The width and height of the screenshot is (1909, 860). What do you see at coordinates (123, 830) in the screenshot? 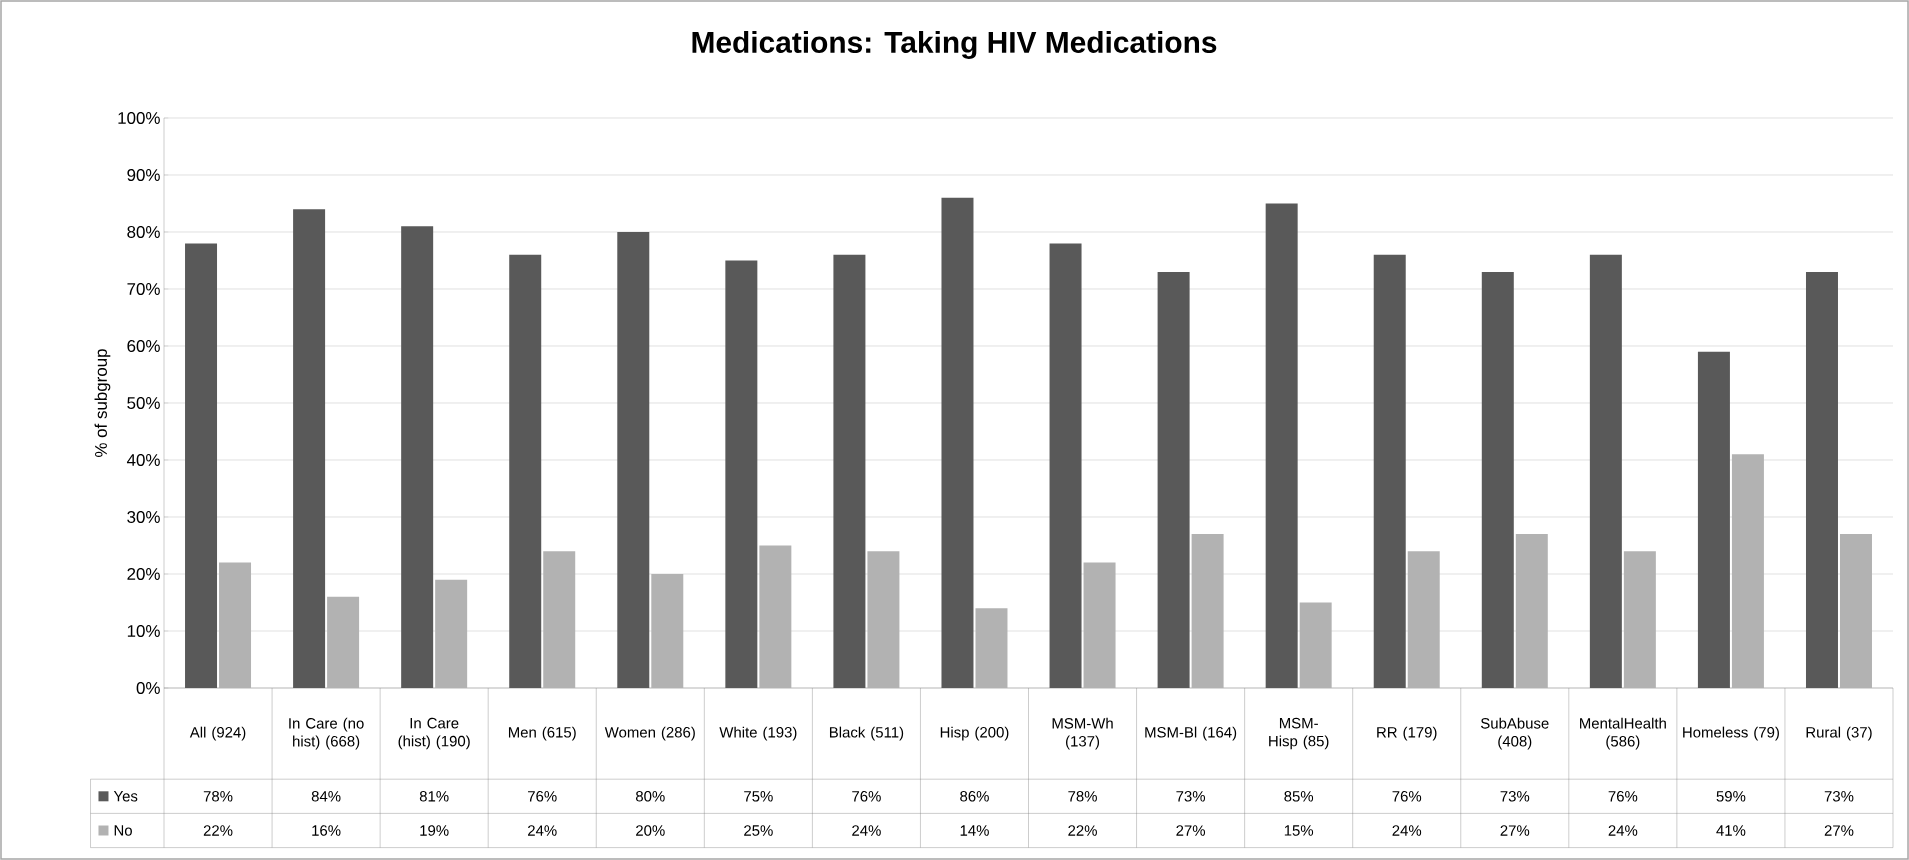
I see `legend-label: No` at bounding box center [123, 830].